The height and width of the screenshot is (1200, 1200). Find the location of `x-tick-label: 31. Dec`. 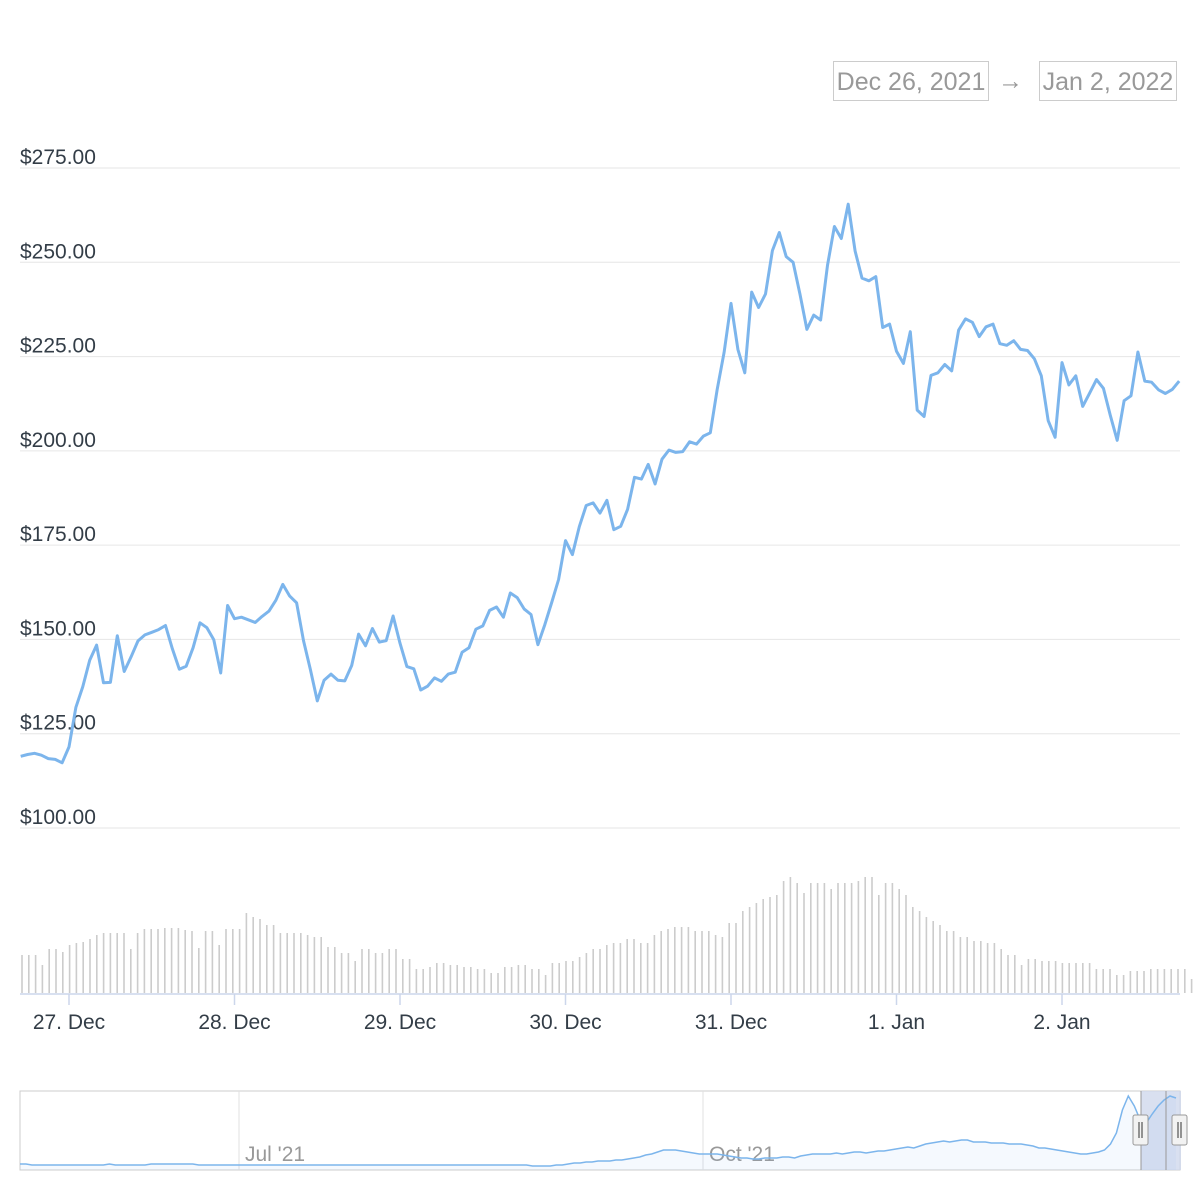

x-tick-label: 31. Dec is located at coordinates (731, 1022).